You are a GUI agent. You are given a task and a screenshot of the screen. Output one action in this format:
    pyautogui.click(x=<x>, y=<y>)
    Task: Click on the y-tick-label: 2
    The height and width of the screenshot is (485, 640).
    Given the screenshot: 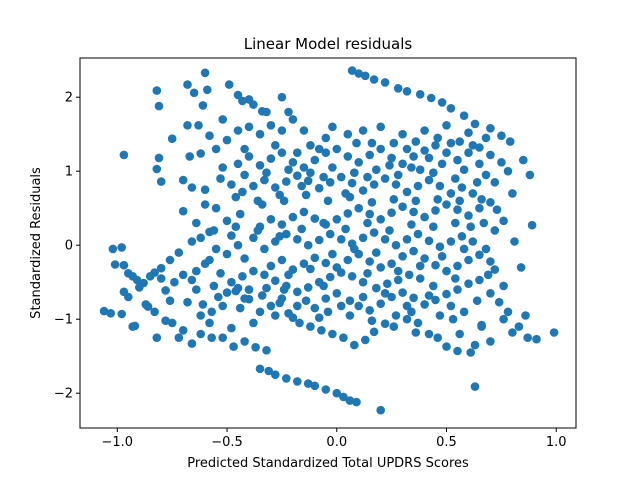 What is the action you would take?
    pyautogui.click(x=69, y=98)
    